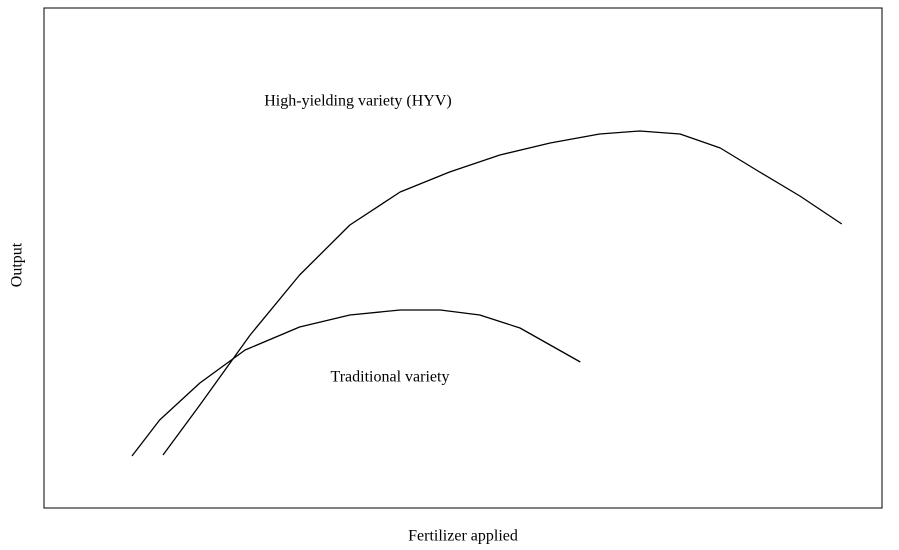  Describe the element at coordinates (463, 536) in the screenshot. I see `x-axis-label: Fertilizer applied` at that location.